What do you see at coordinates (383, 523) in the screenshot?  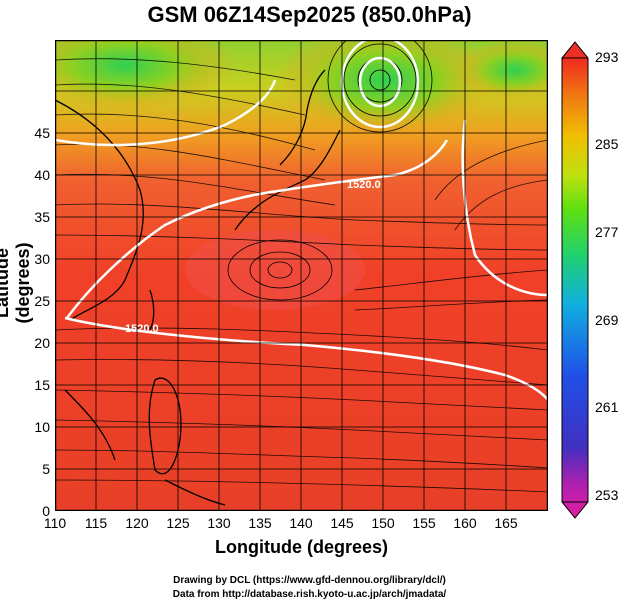 I see `x-tick: 150` at bounding box center [383, 523].